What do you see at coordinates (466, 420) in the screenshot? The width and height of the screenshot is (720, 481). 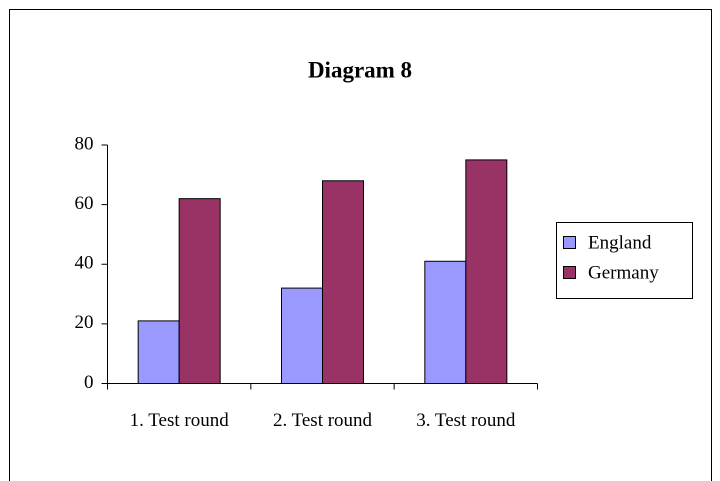 I see `x-tick-label: 3. Test round` at bounding box center [466, 420].